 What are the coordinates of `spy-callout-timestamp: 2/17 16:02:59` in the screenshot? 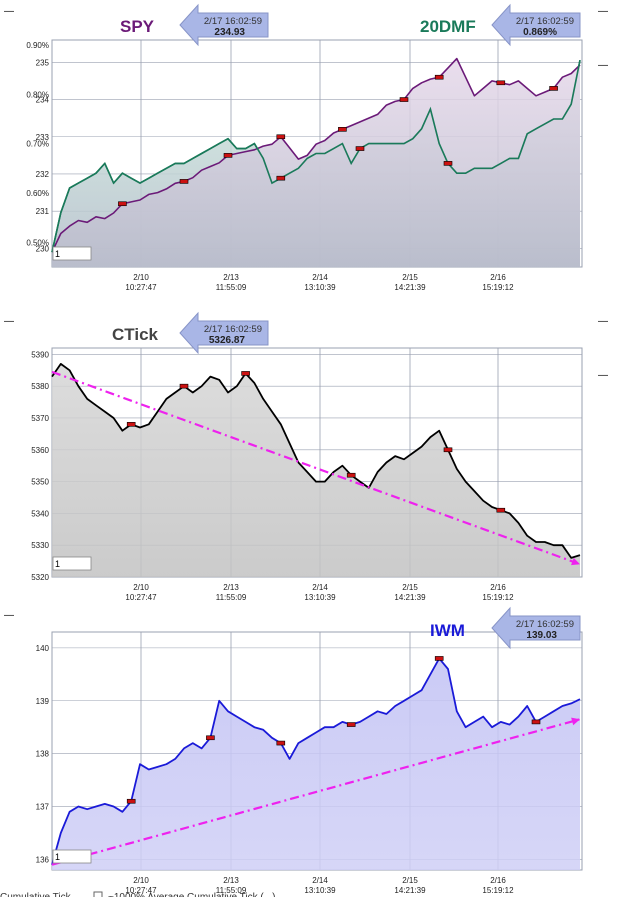 It's located at (233, 21).